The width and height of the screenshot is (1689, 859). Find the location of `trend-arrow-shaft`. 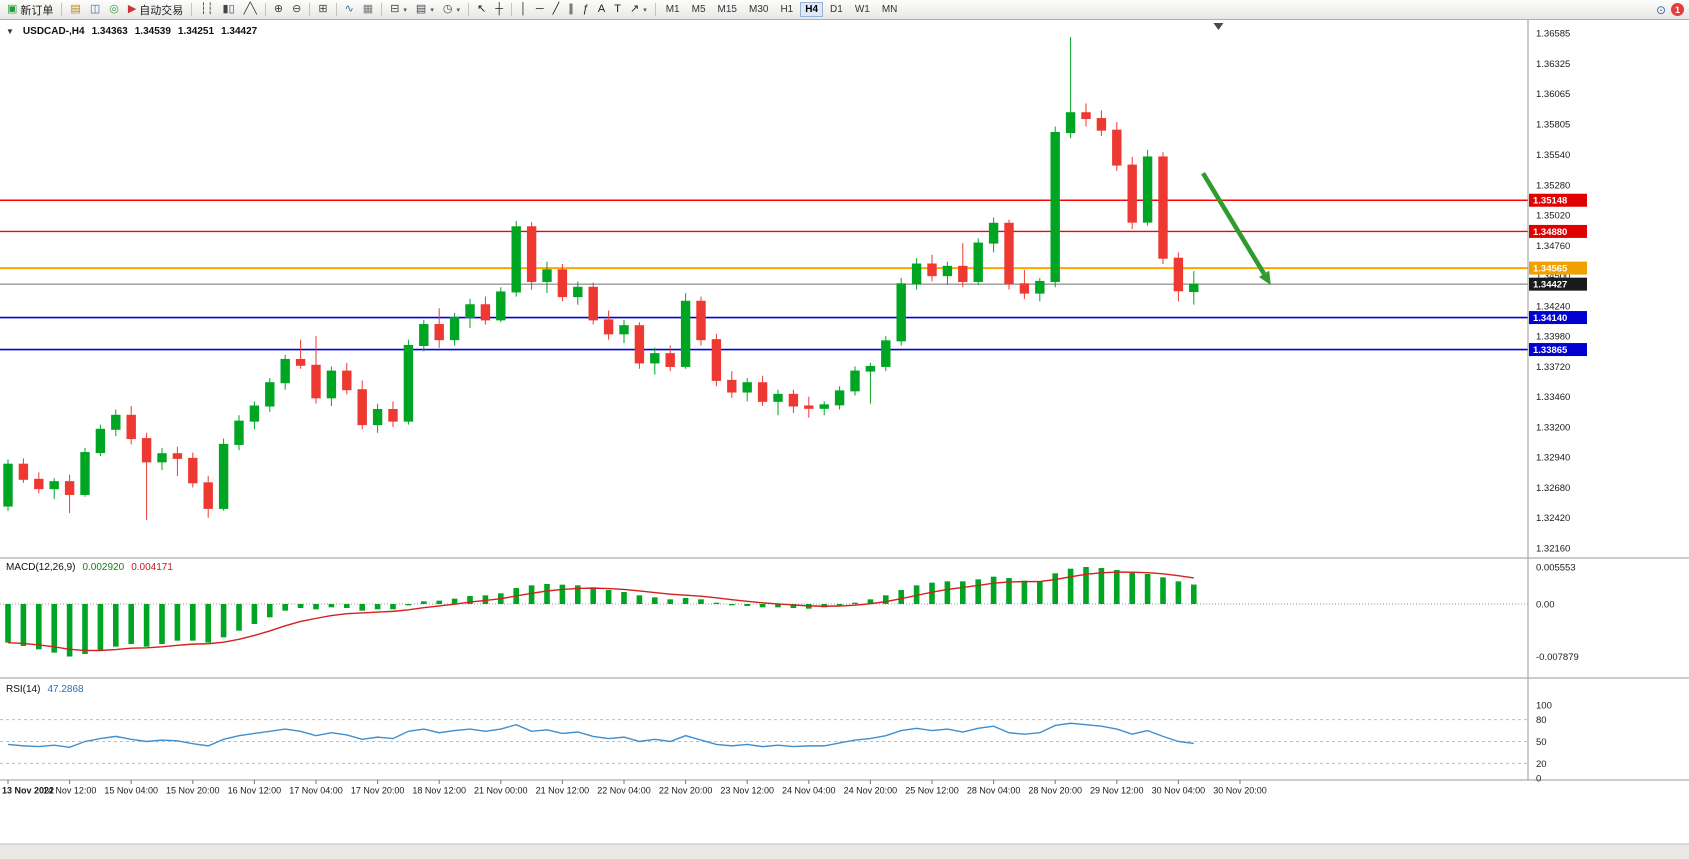

trend-arrow-shaft is located at coordinates (1234, 224).